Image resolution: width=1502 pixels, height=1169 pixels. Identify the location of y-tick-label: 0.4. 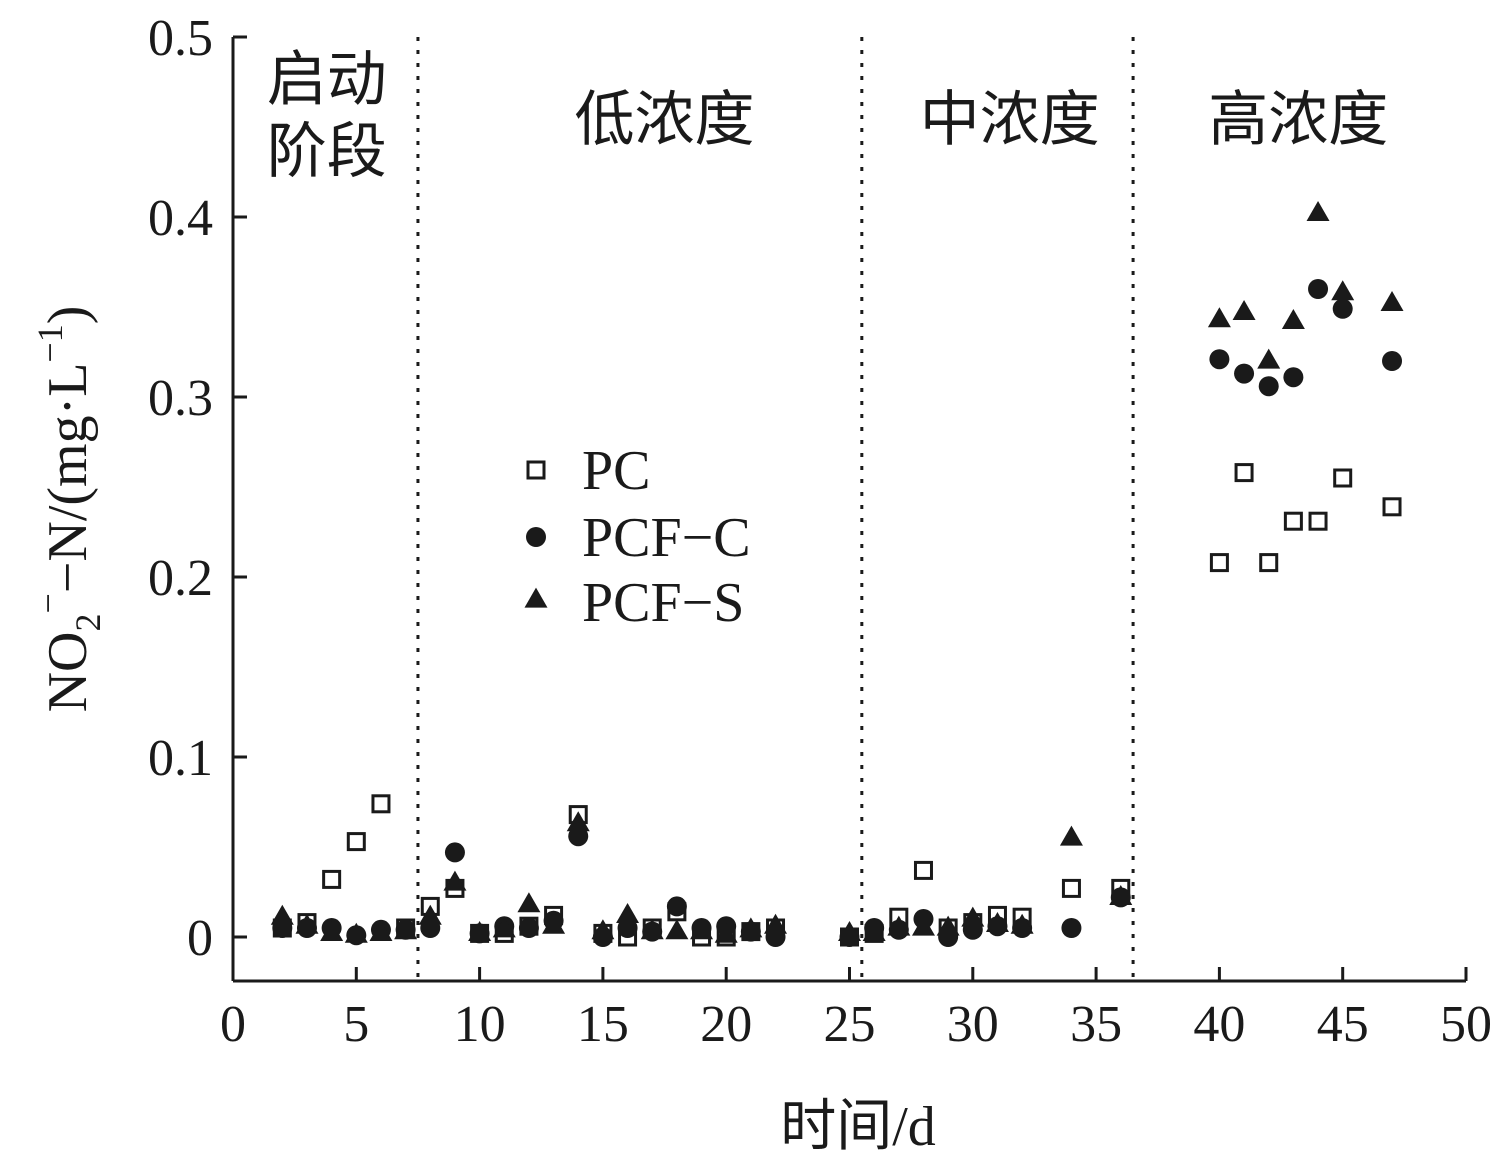
(180, 218).